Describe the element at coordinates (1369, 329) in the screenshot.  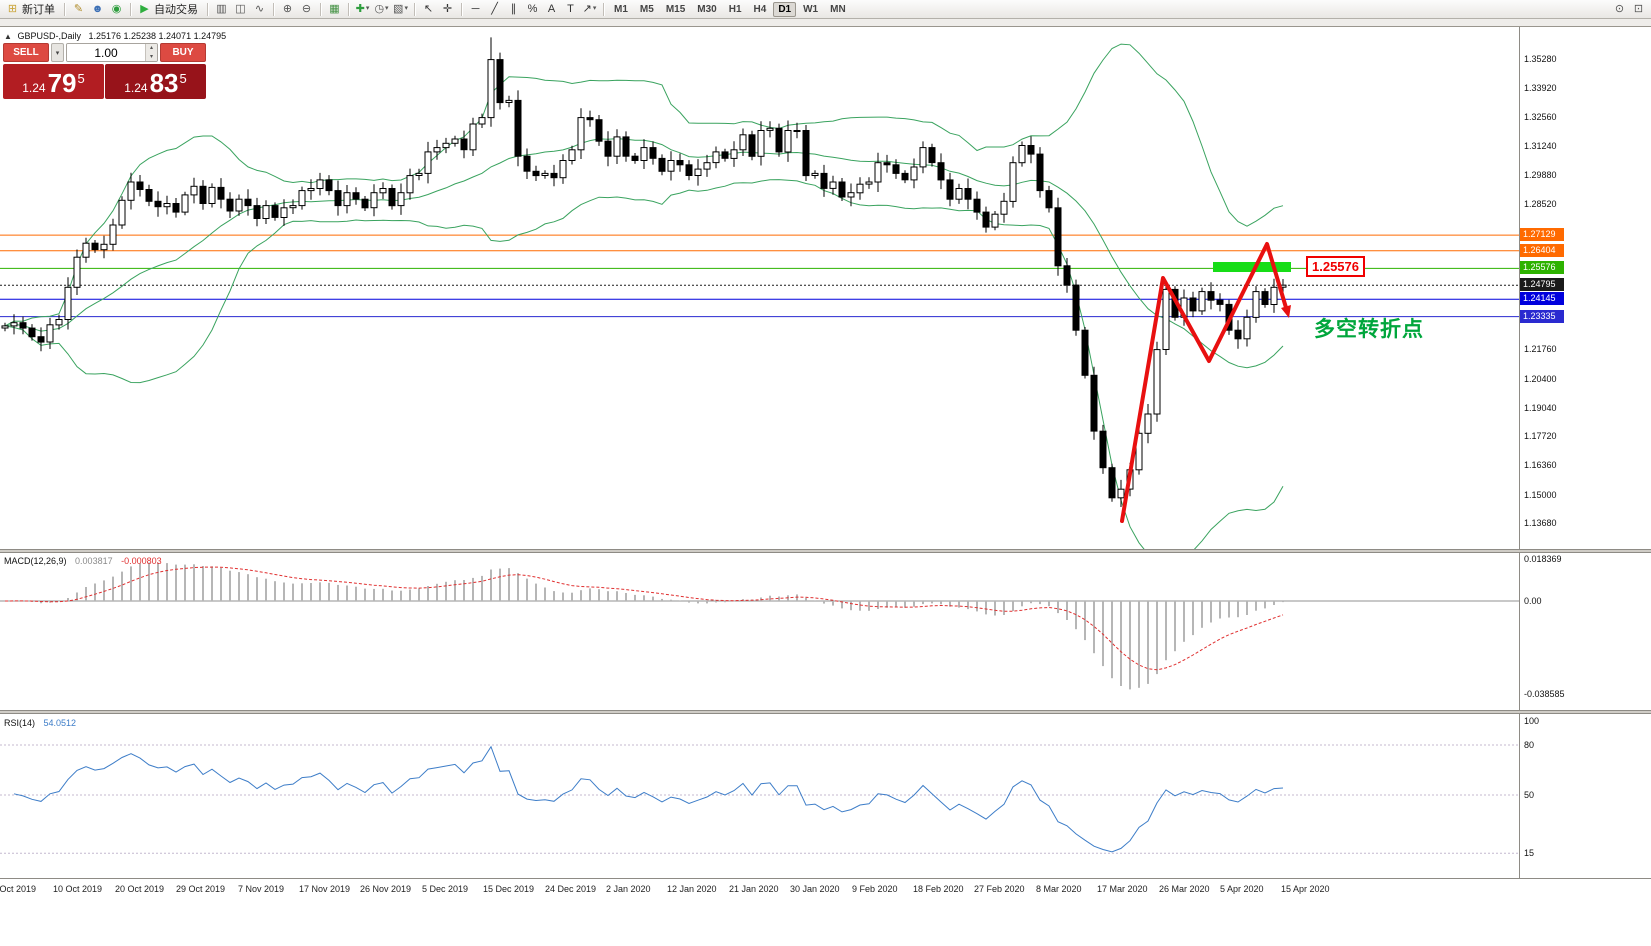
I see `turning-point-annotation: 多空转折点` at that location.